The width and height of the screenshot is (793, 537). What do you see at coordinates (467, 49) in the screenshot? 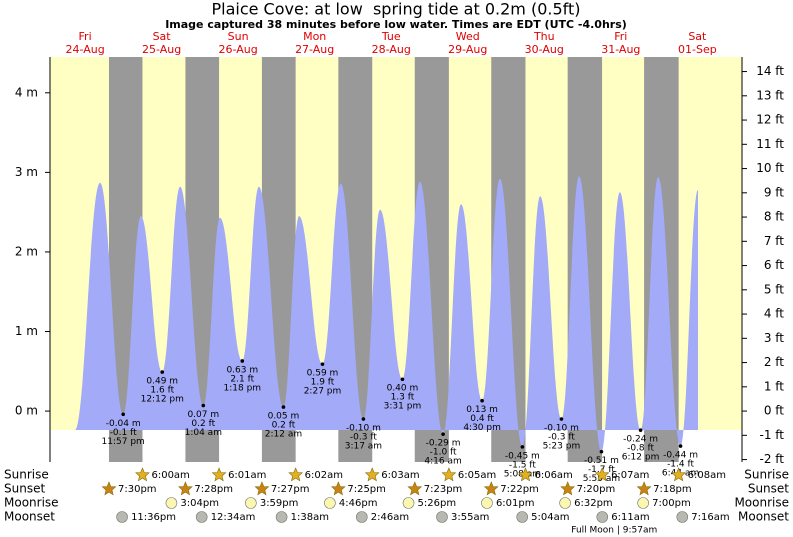
I see `day-date: 29-Aug` at bounding box center [467, 49].